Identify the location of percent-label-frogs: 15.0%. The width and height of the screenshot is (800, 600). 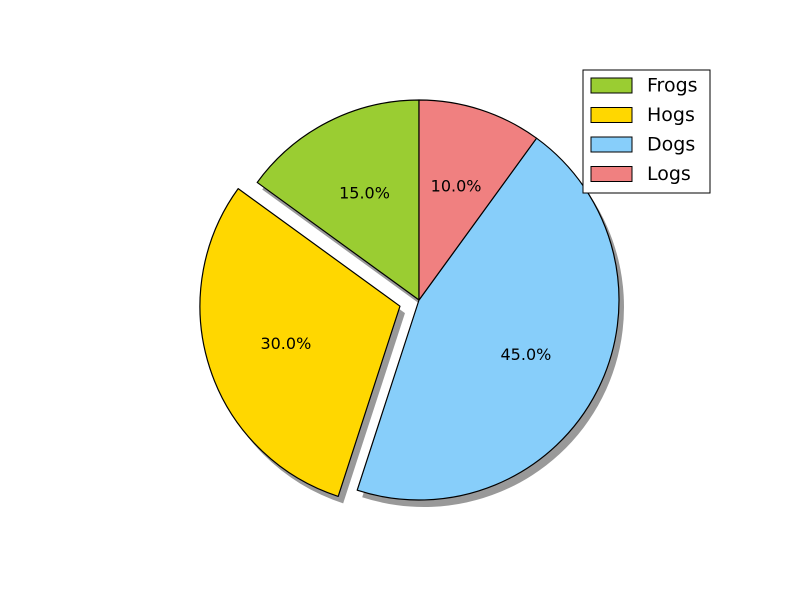
(364, 193).